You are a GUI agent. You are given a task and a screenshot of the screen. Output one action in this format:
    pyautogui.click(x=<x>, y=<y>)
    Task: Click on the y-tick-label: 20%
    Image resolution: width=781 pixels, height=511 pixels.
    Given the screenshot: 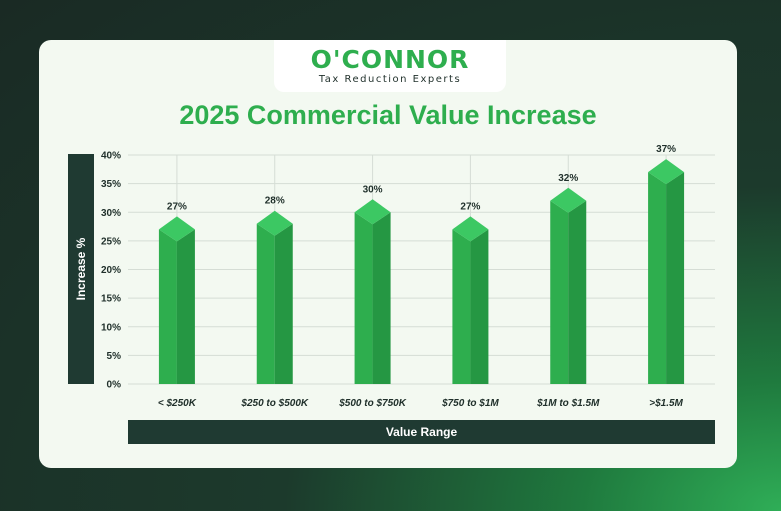 What is the action you would take?
    pyautogui.click(x=111, y=270)
    